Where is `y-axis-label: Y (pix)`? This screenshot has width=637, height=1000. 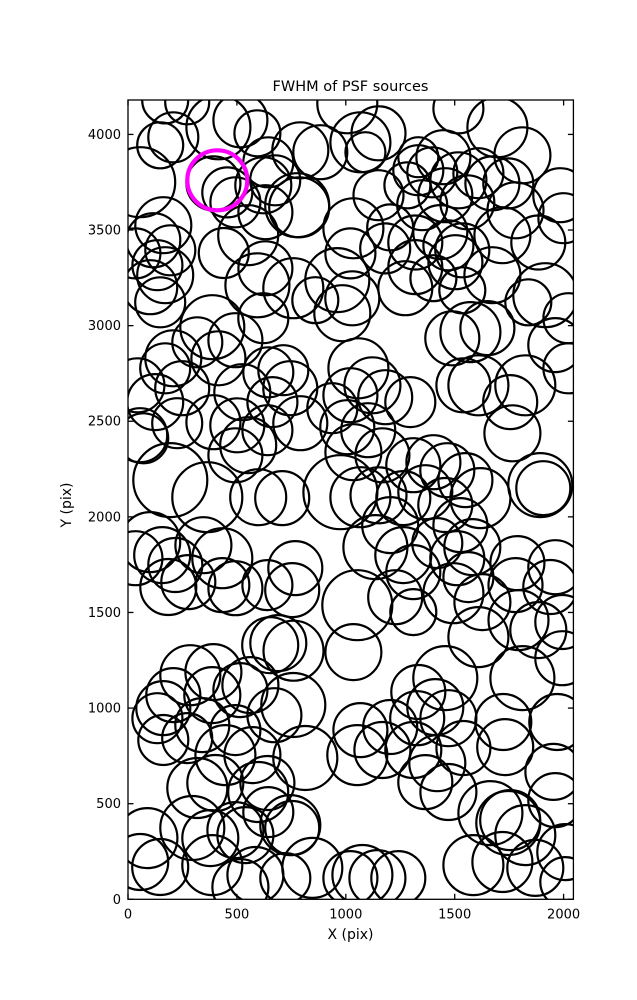 y-axis-label: Y (pix) is located at coordinates (67, 506).